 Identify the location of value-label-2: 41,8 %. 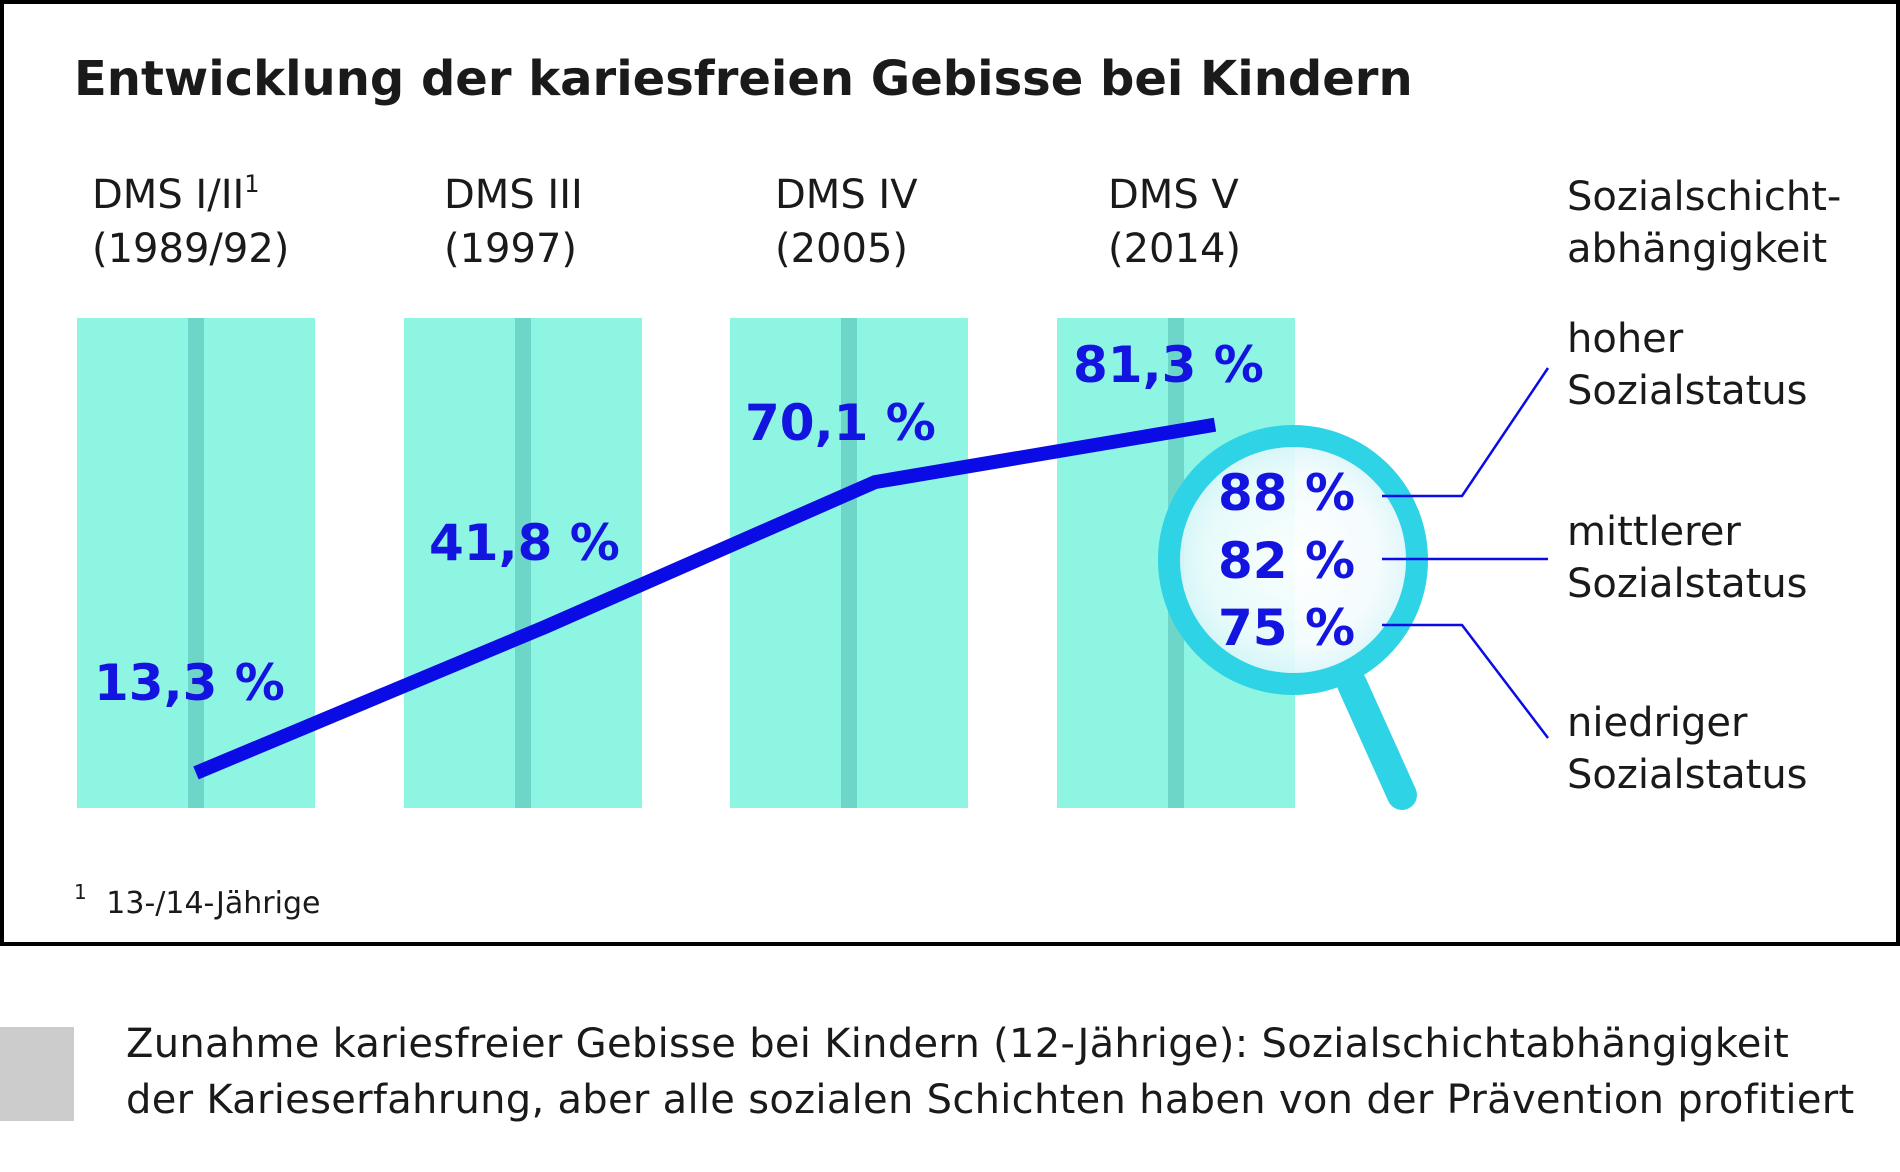
(524, 543).